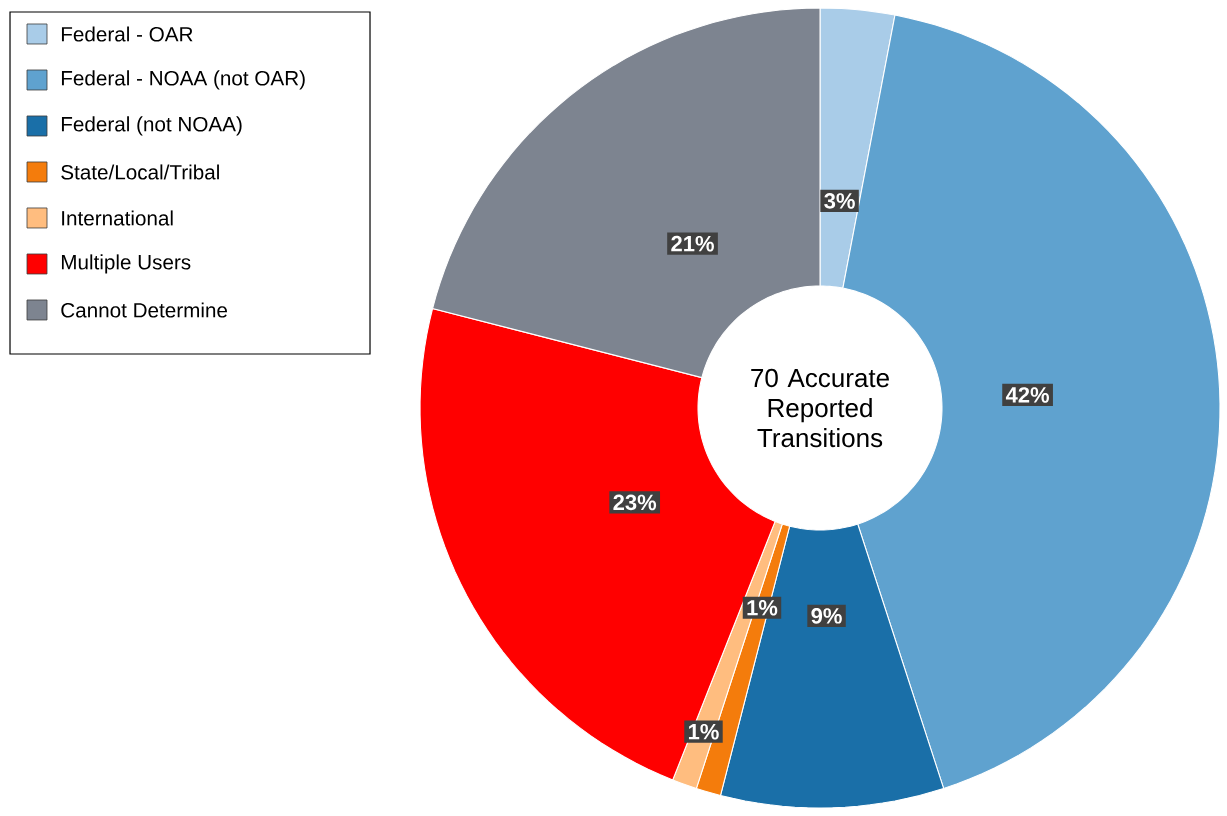 Image resolution: width=1227 pixels, height=816 pixels. Describe the element at coordinates (127, 34) in the screenshot. I see `legend-label: Federal - OAR` at that location.